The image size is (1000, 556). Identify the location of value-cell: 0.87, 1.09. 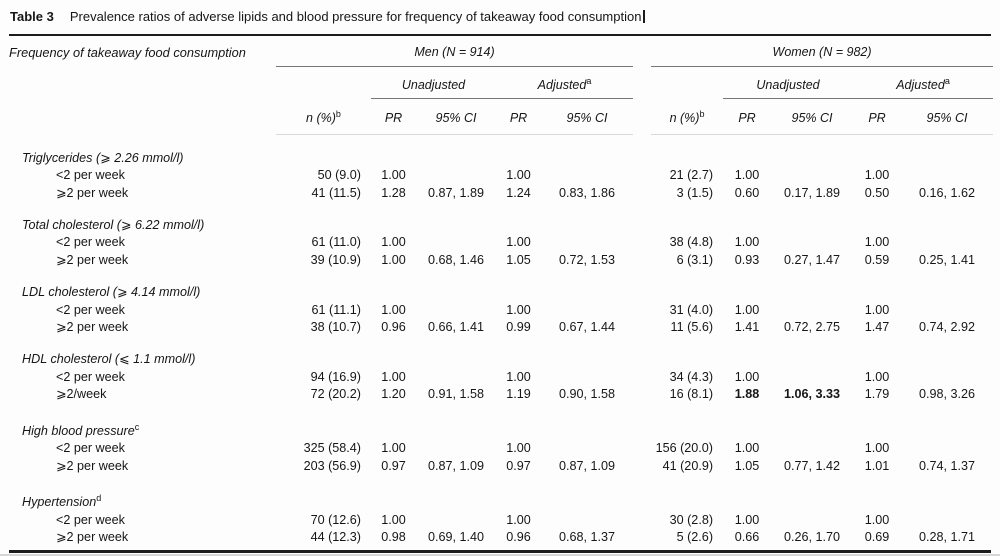
(587, 465).